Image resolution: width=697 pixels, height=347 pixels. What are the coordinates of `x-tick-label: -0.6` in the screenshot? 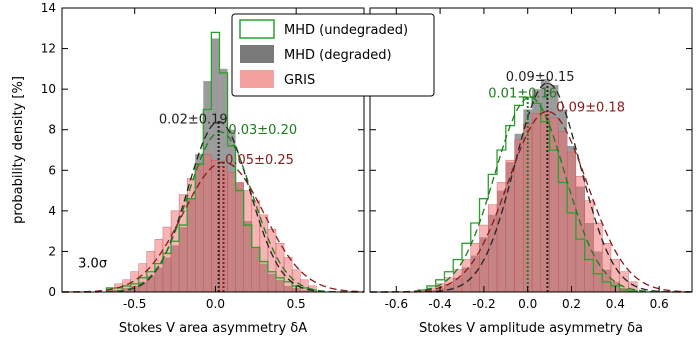 It's located at (396, 304).